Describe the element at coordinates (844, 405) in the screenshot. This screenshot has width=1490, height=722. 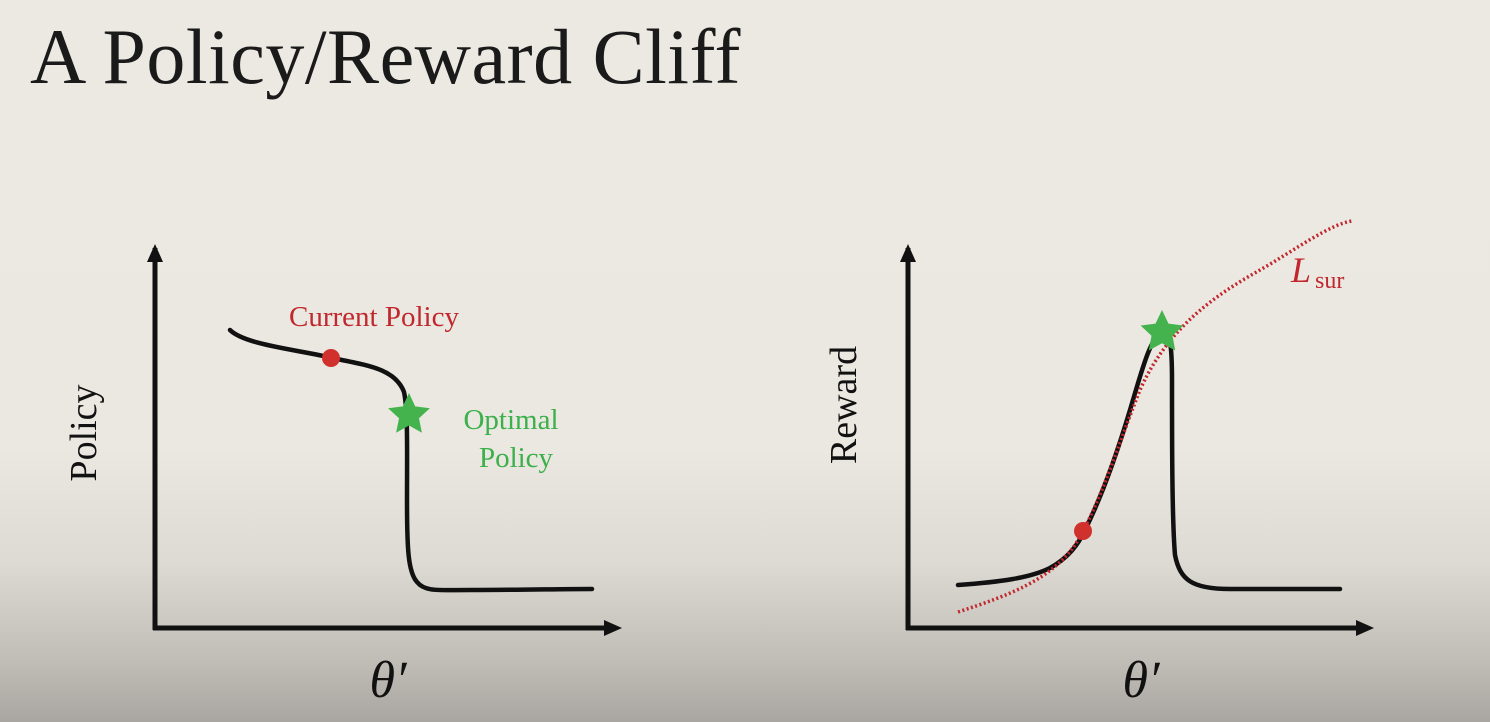
I see `right-y-axis-label: Reward` at that location.